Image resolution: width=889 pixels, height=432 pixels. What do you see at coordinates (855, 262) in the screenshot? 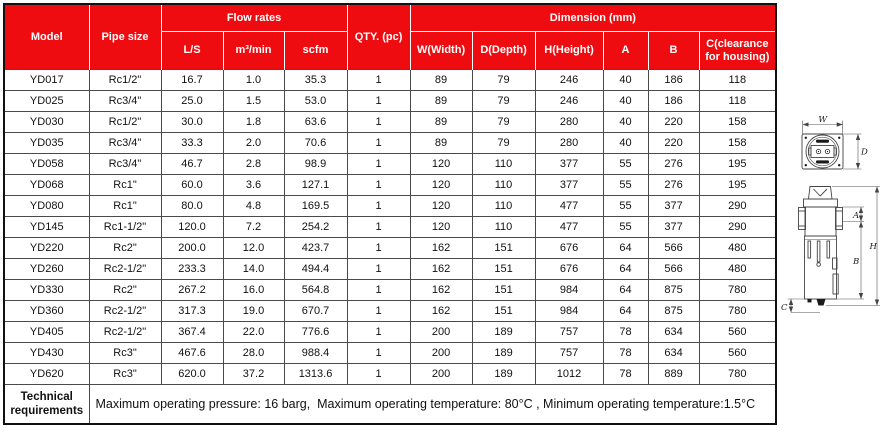
I see `dim-label-b: B` at bounding box center [855, 262].